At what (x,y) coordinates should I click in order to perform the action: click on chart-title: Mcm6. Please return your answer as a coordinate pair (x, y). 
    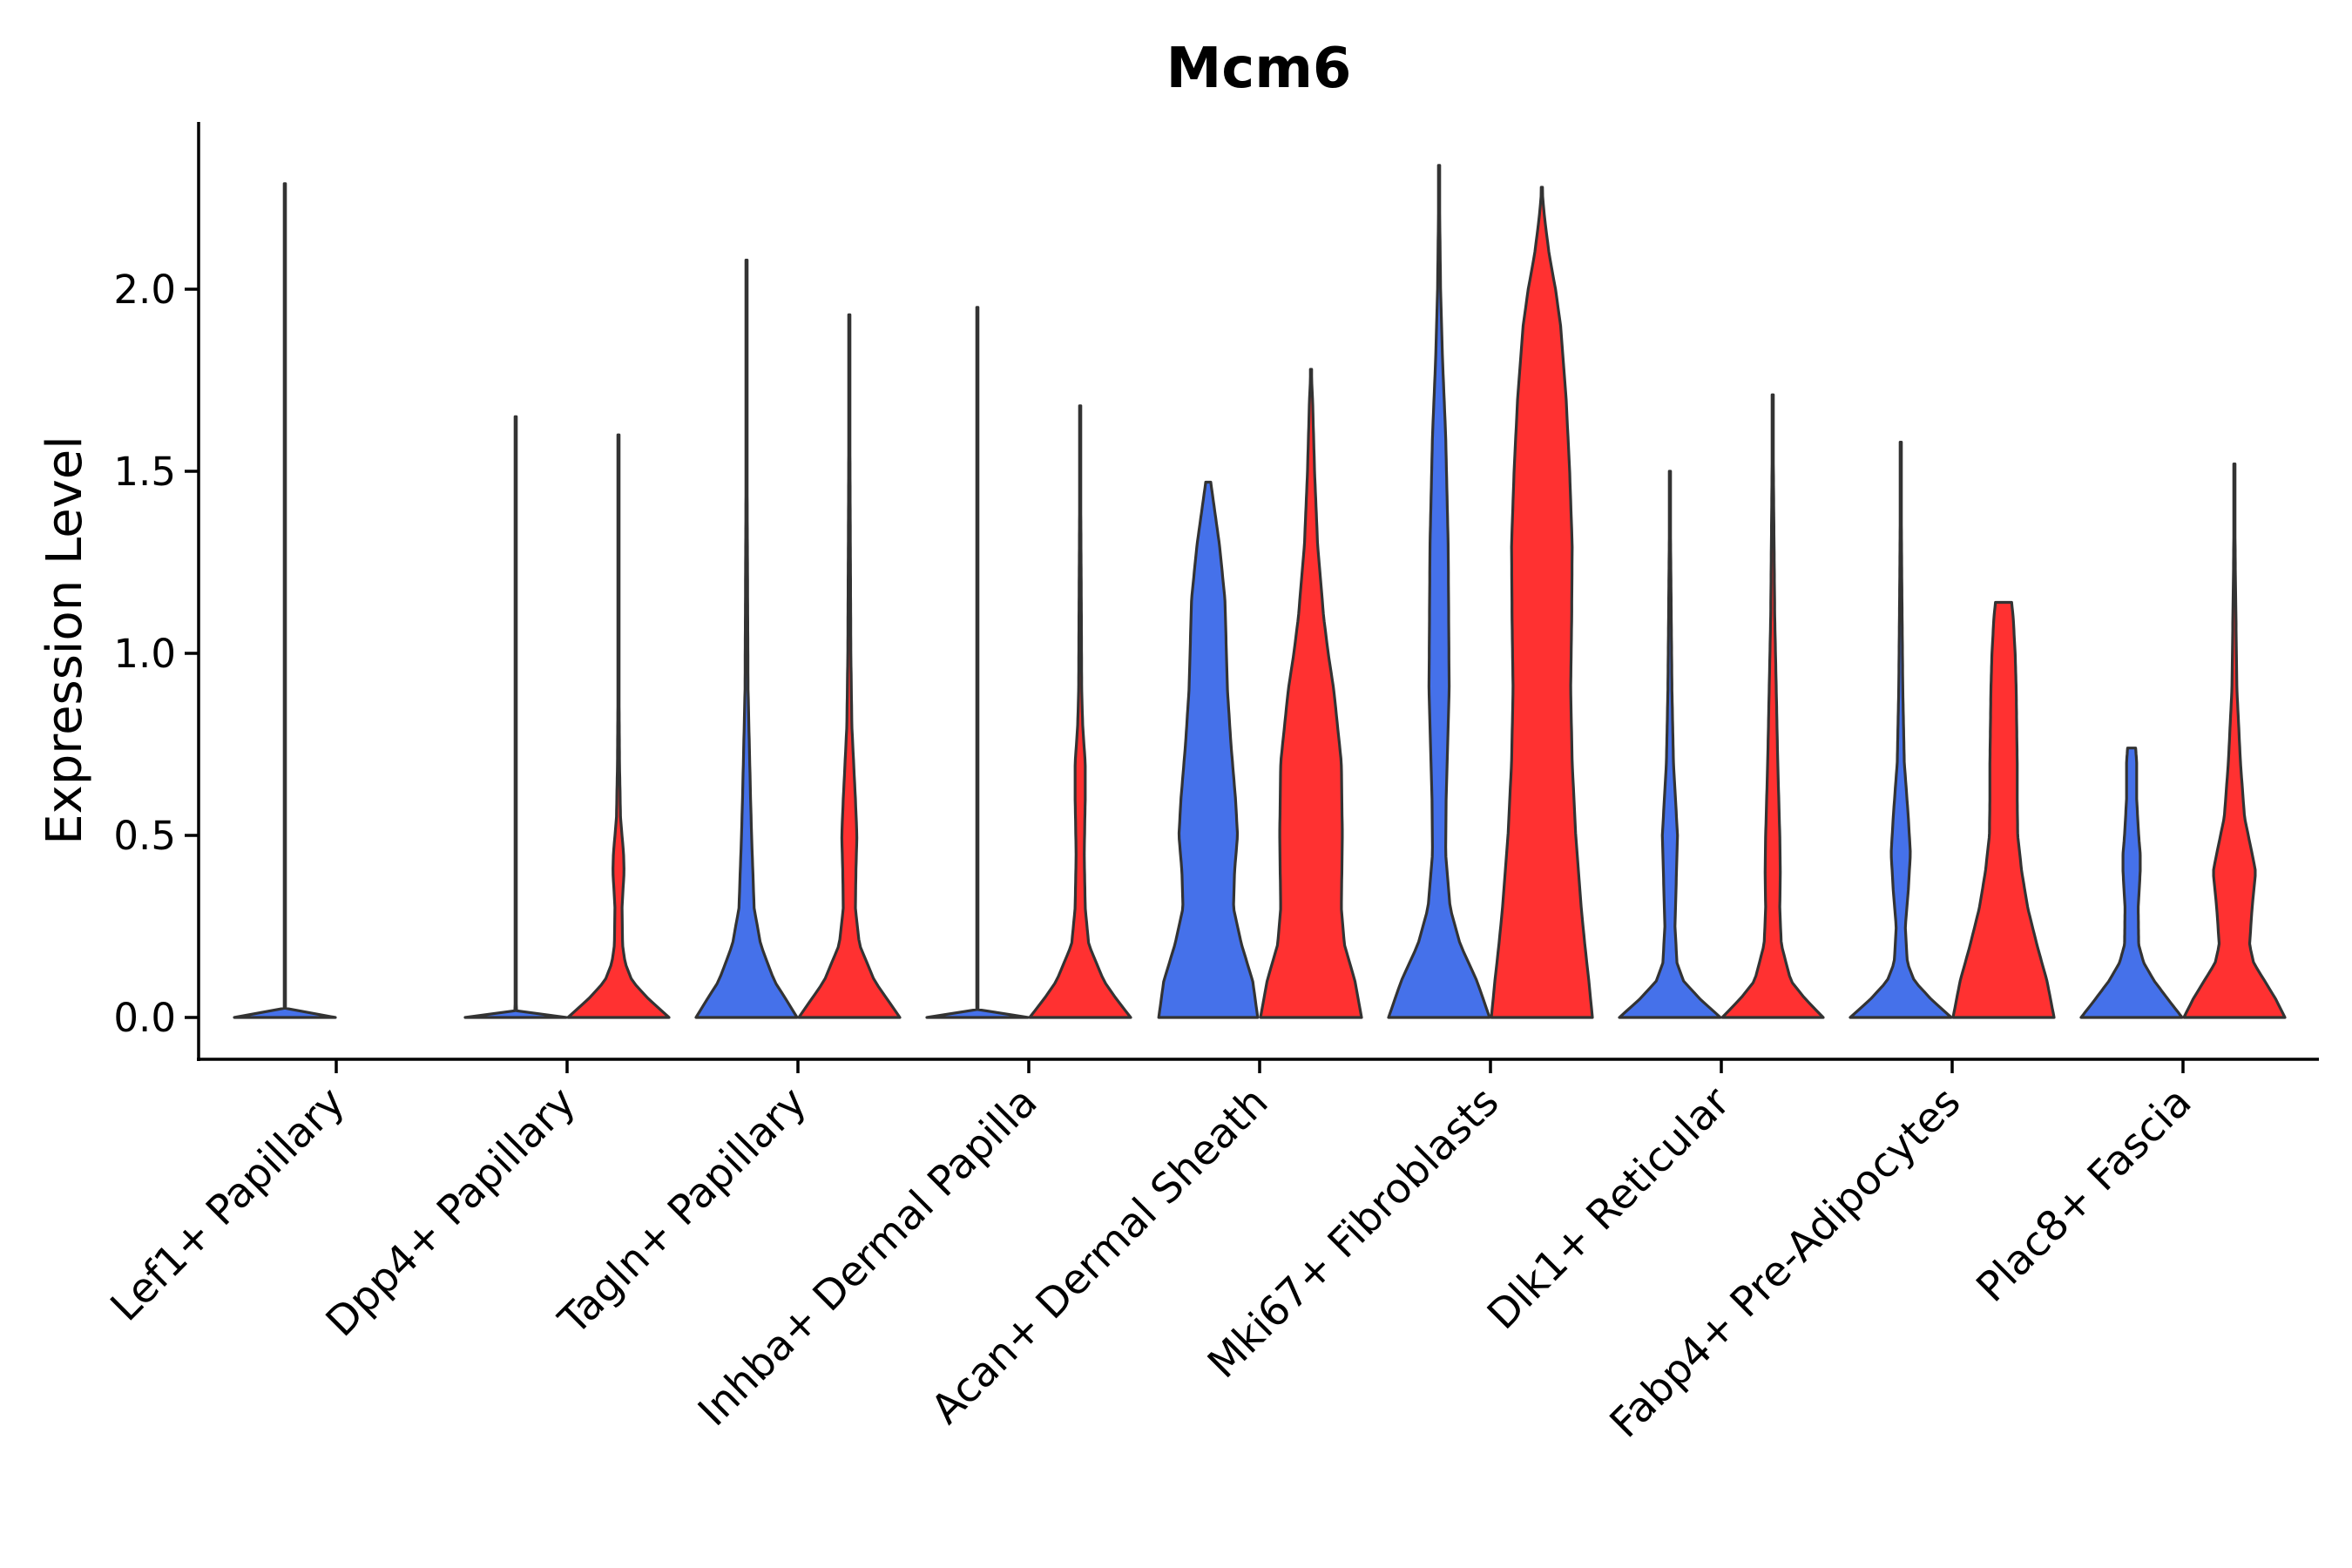
    Looking at the image, I should click on (1259, 69).